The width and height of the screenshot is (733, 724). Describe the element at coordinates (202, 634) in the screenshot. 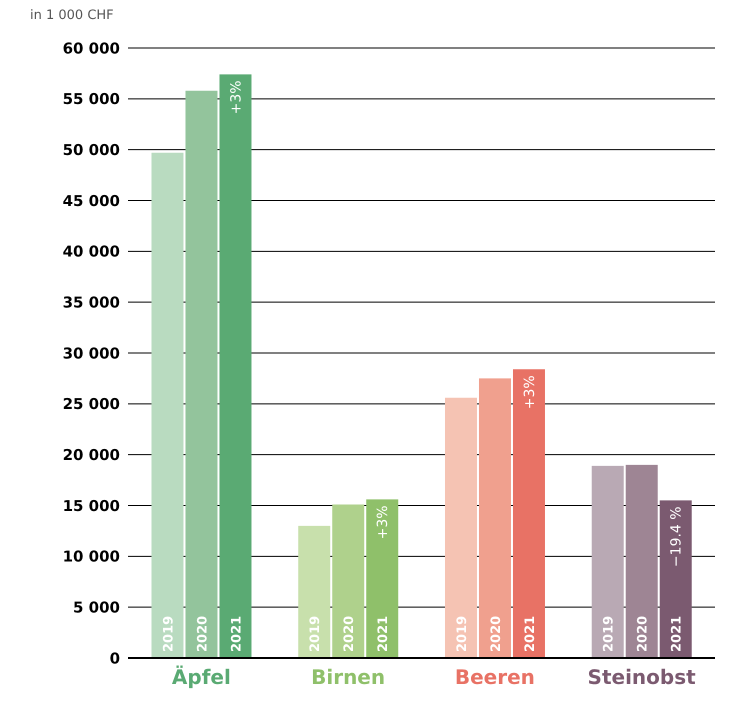

I see `series-label: 2020` at that location.